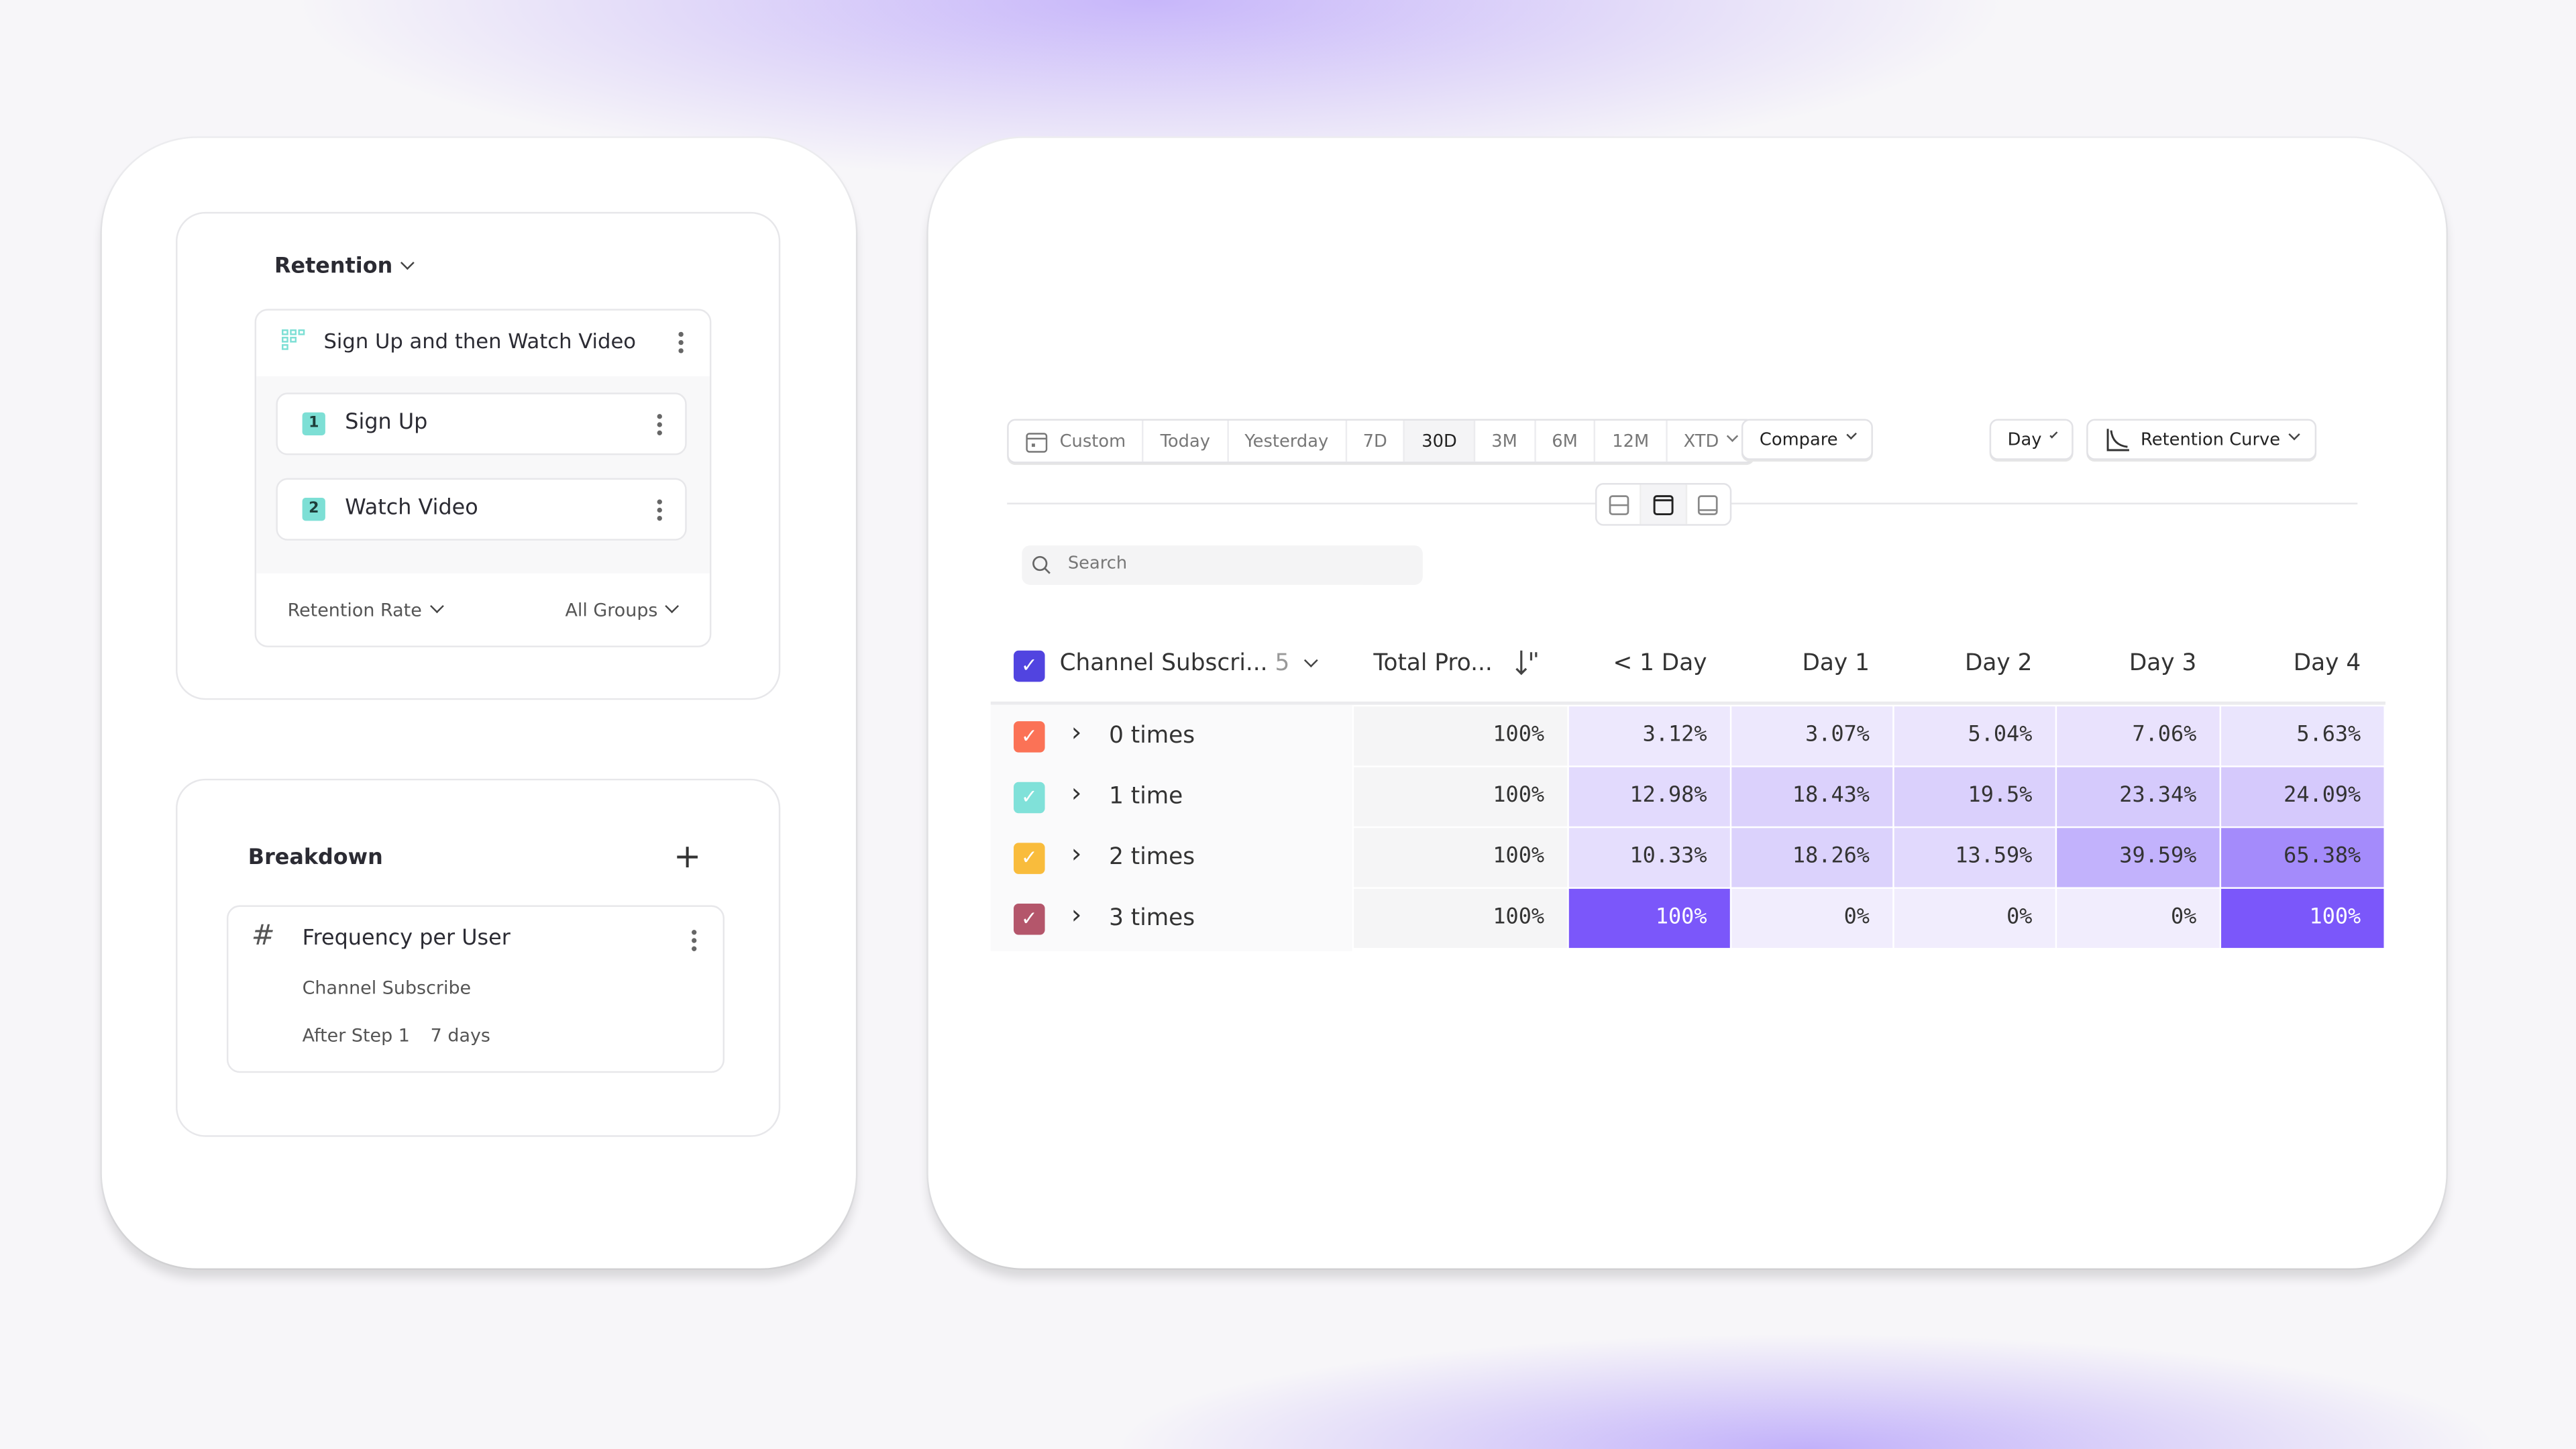  What do you see at coordinates (2138, 796) in the screenshot?
I see `retention-cell: 23.34%` at bounding box center [2138, 796].